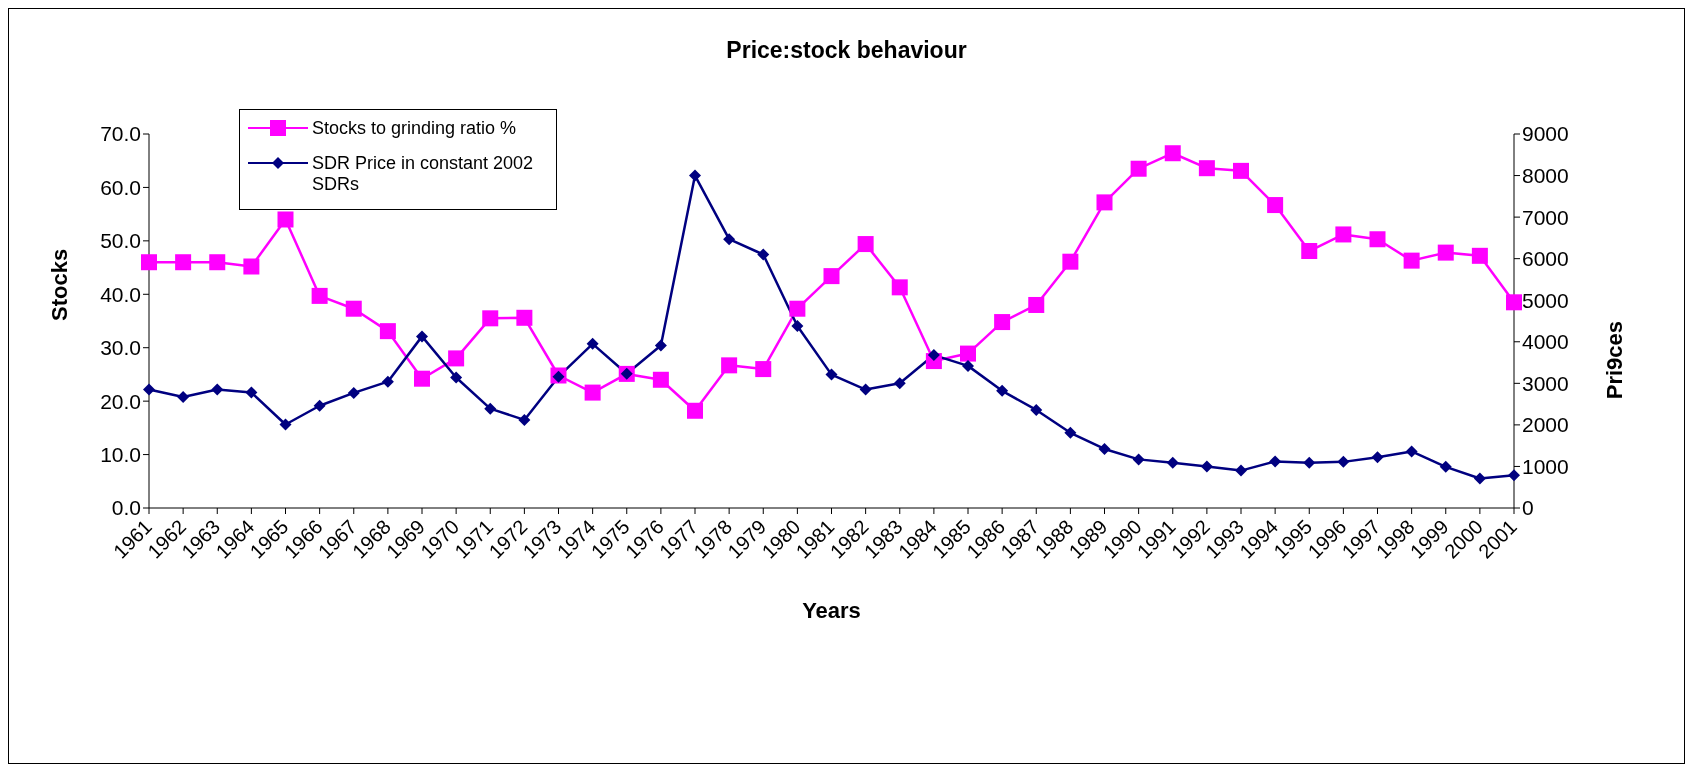 This screenshot has width=1693, height=772. What do you see at coordinates (120, 348) in the screenshot?
I see `y-tick-label: 30.0` at bounding box center [120, 348].